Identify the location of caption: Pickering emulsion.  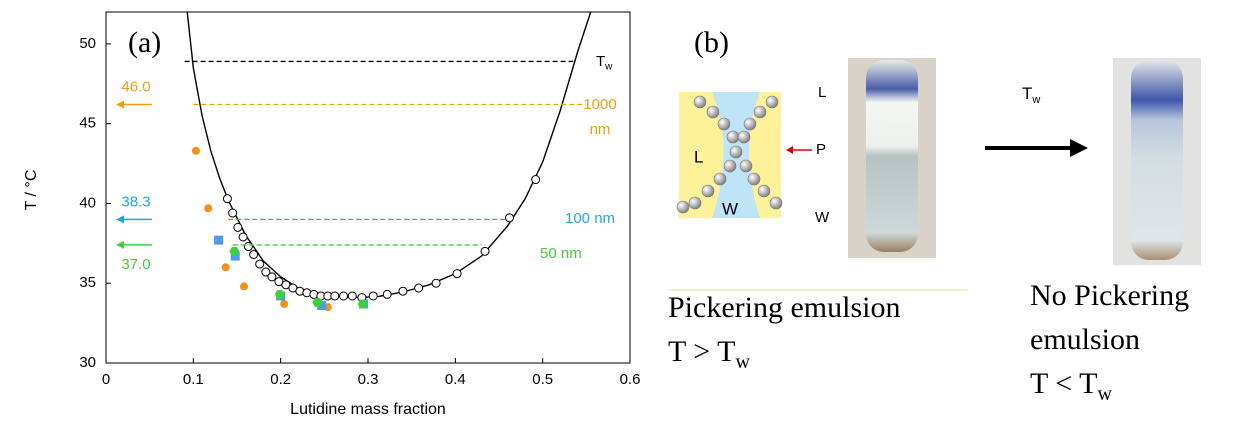
(784, 307).